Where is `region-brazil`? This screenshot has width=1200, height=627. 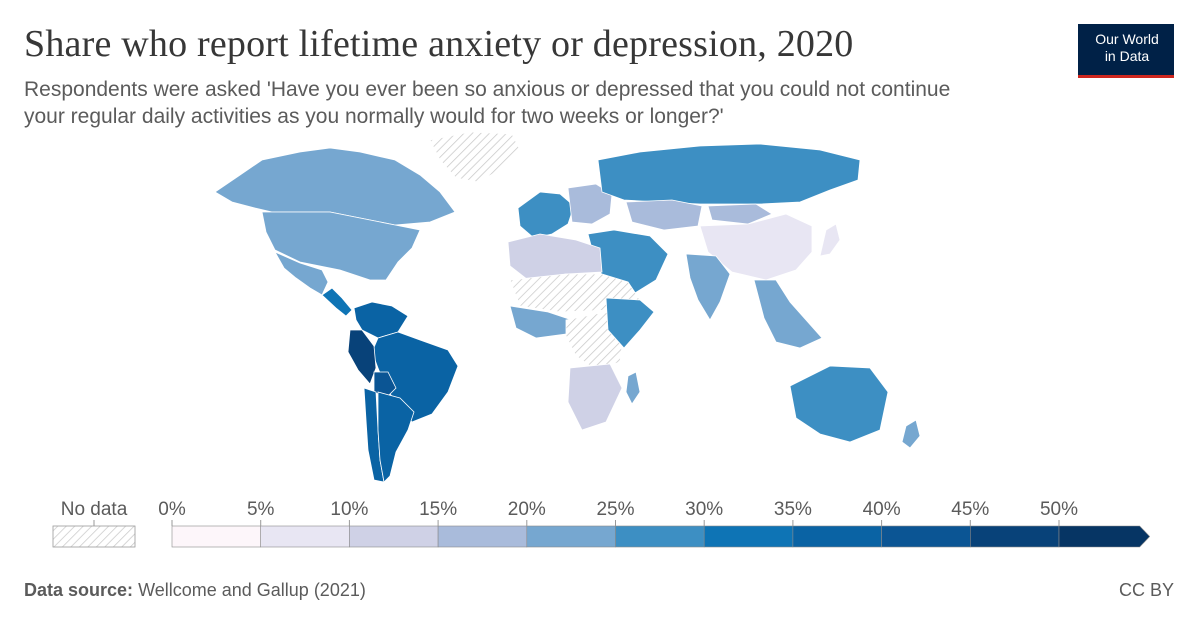
region-brazil is located at coordinates (415, 377).